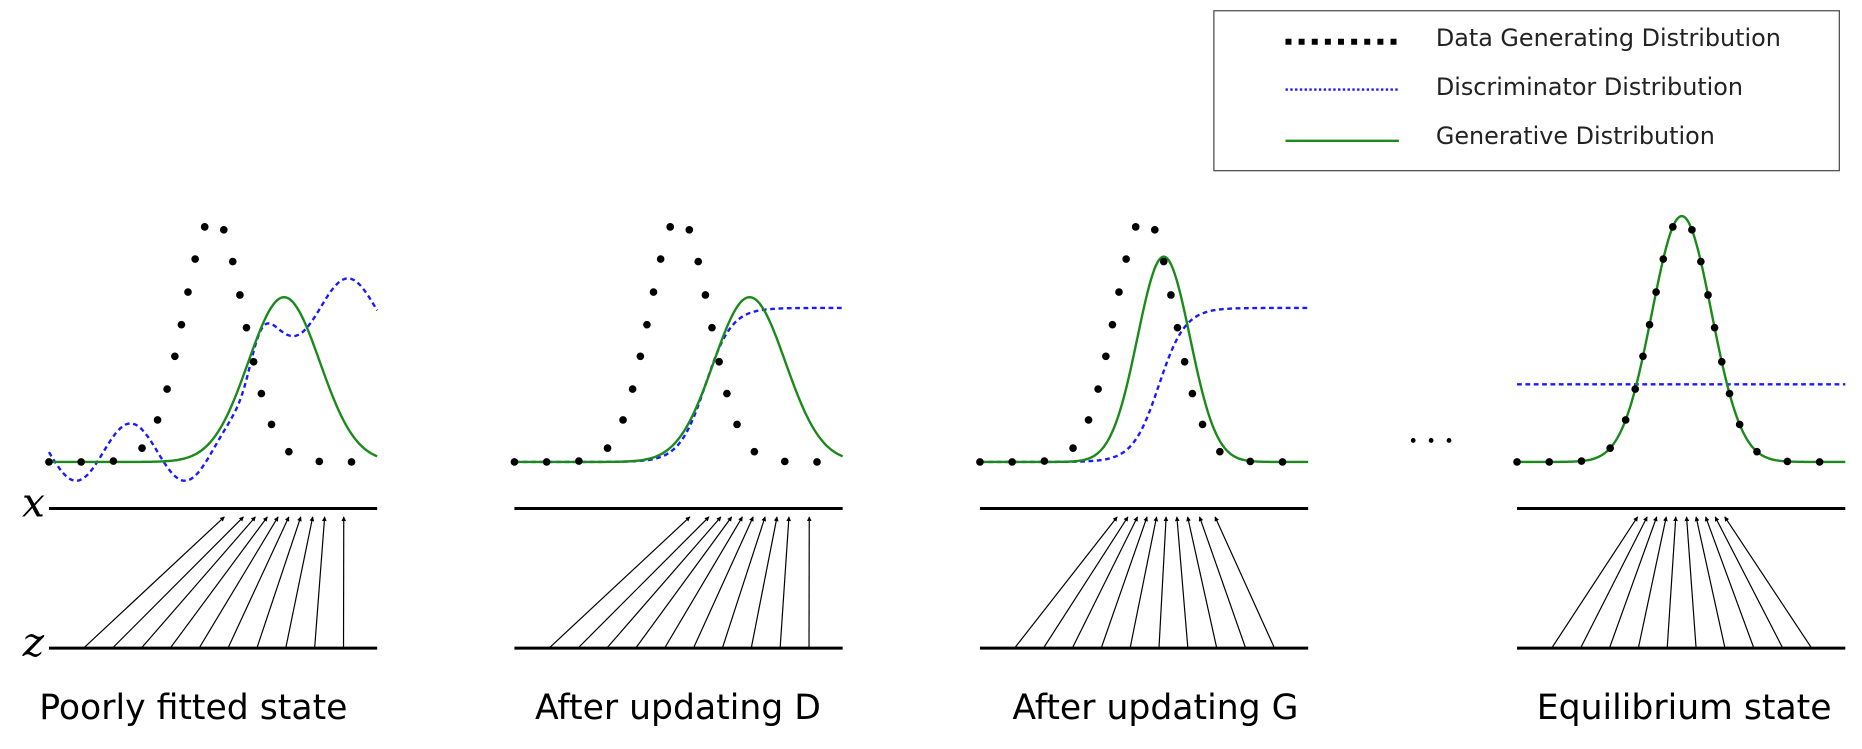 This screenshot has width=1862, height=749. What do you see at coordinates (1155, 708) in the screenshot?
I see `panel-title: After updating G` at bounding box center [1155, 708].